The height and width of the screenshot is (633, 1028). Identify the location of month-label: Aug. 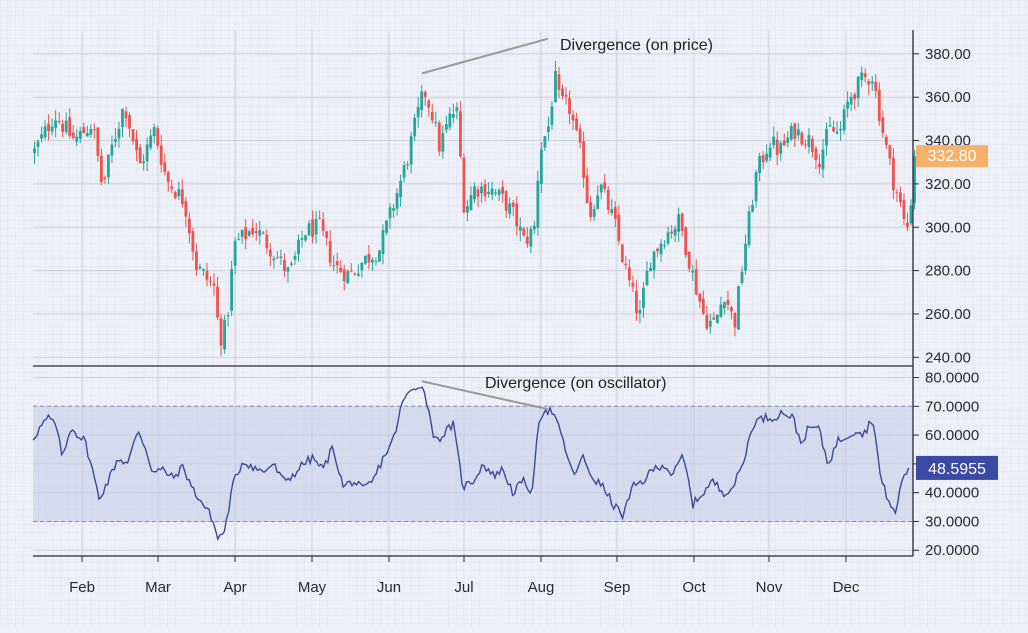
(541, 587).